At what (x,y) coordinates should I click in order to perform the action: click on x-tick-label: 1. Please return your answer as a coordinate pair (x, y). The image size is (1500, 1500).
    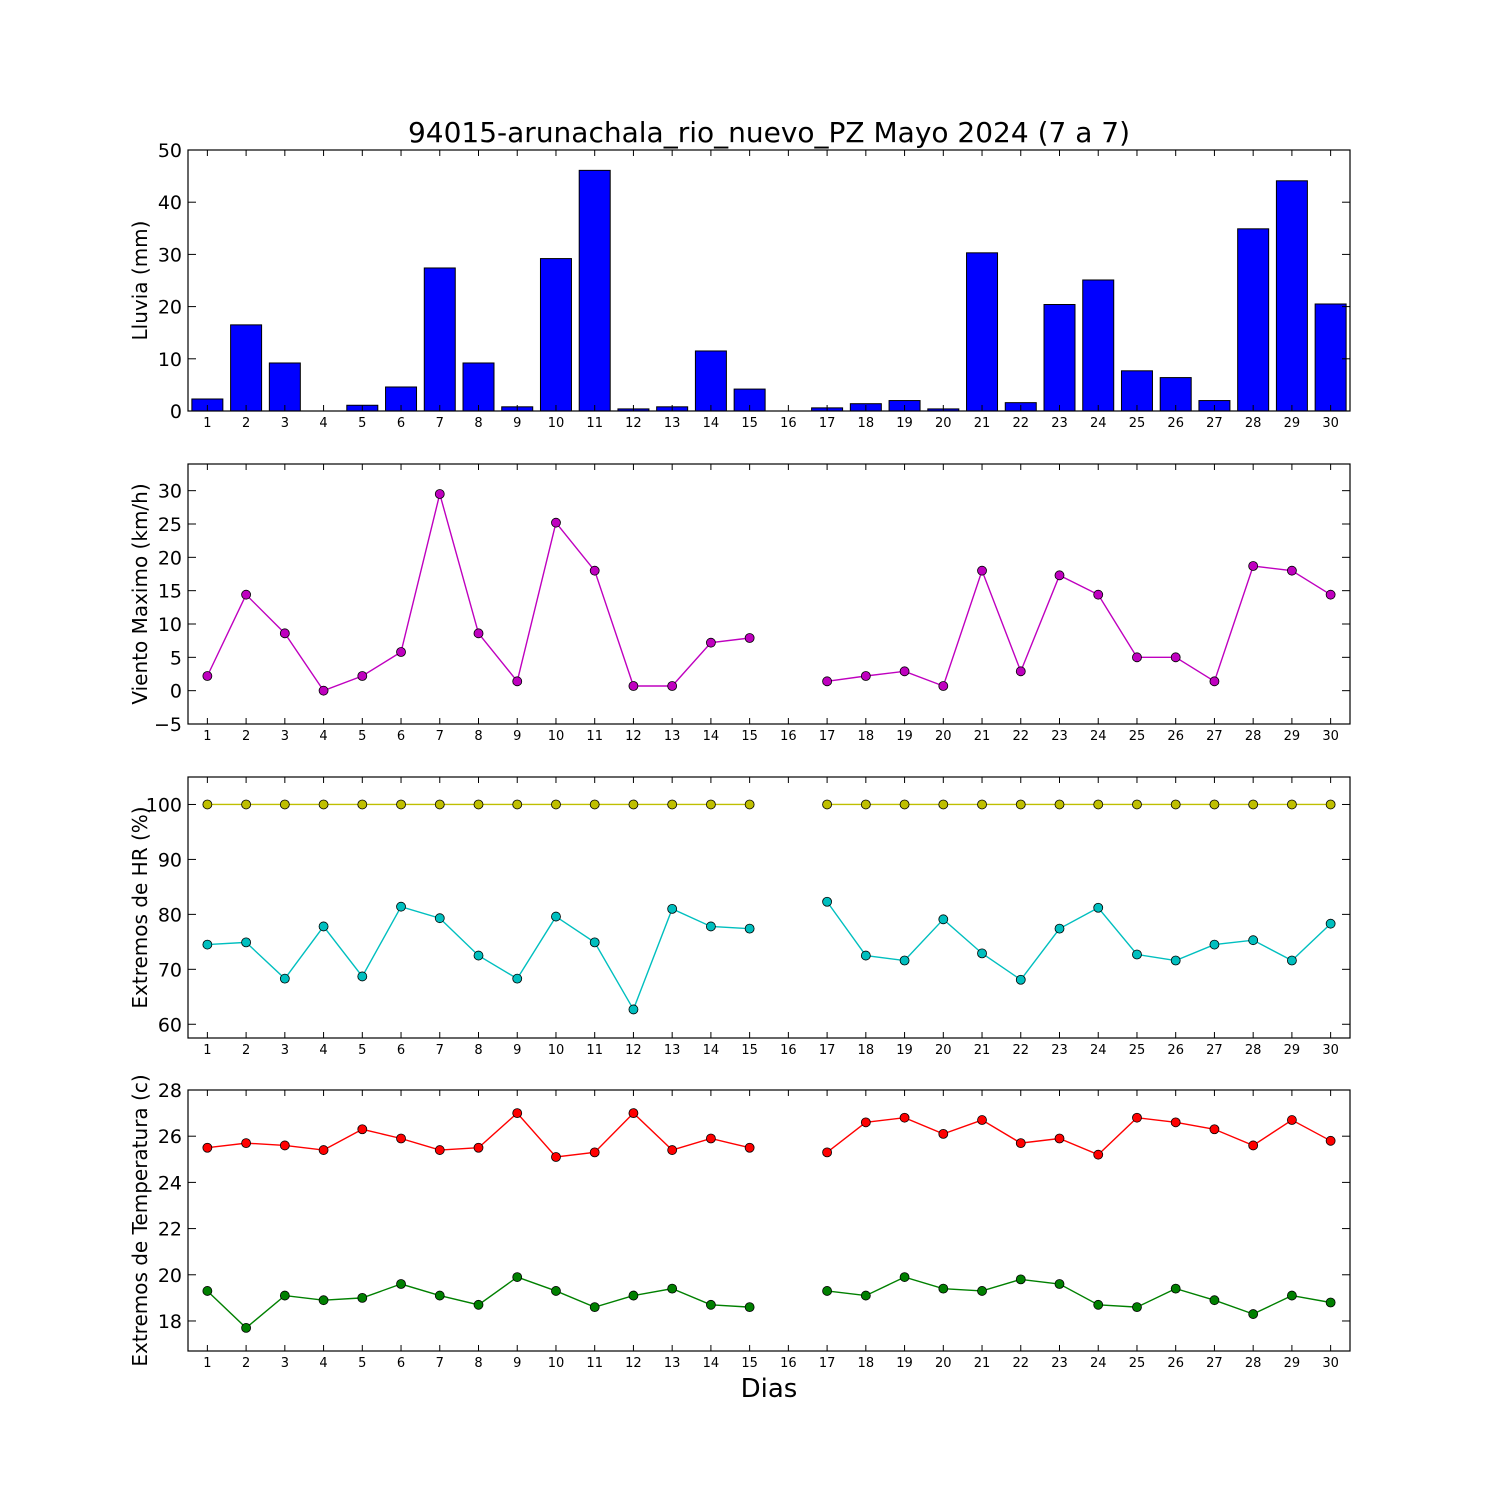
    Looking at the image, I should click on (207, 736).